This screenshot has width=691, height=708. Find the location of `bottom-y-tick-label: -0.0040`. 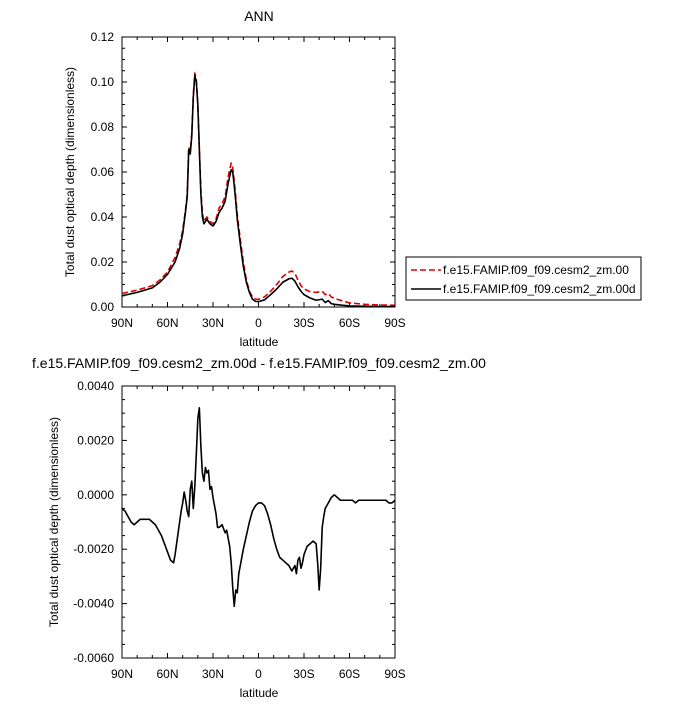

bottom-y-tick-label: -0.0040 is located at coordinates (93, 604).